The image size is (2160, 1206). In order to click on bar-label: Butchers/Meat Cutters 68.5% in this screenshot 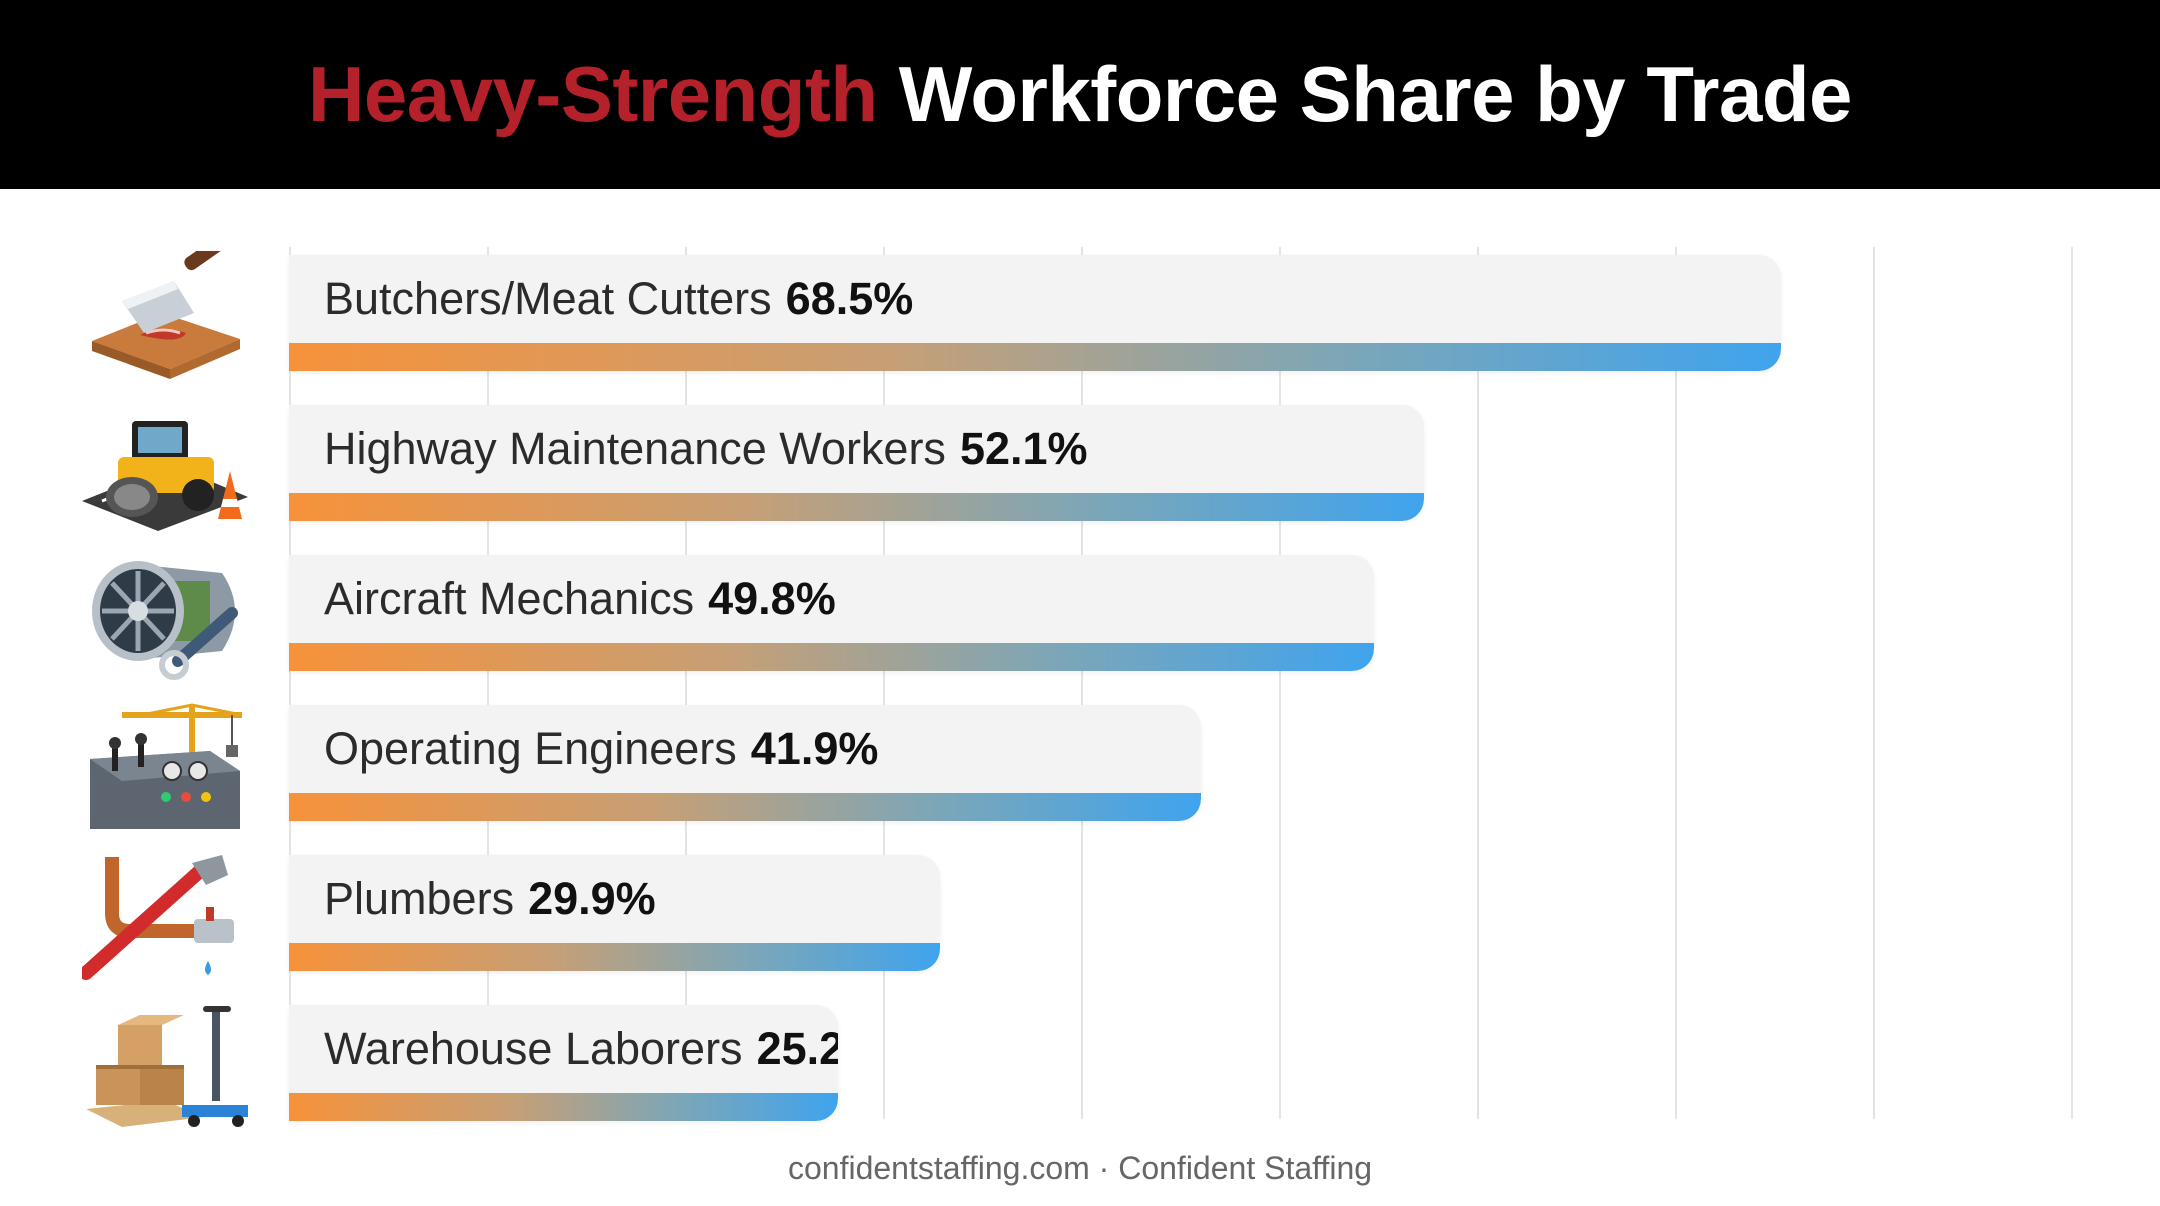, I will do `click(618, 299)`.